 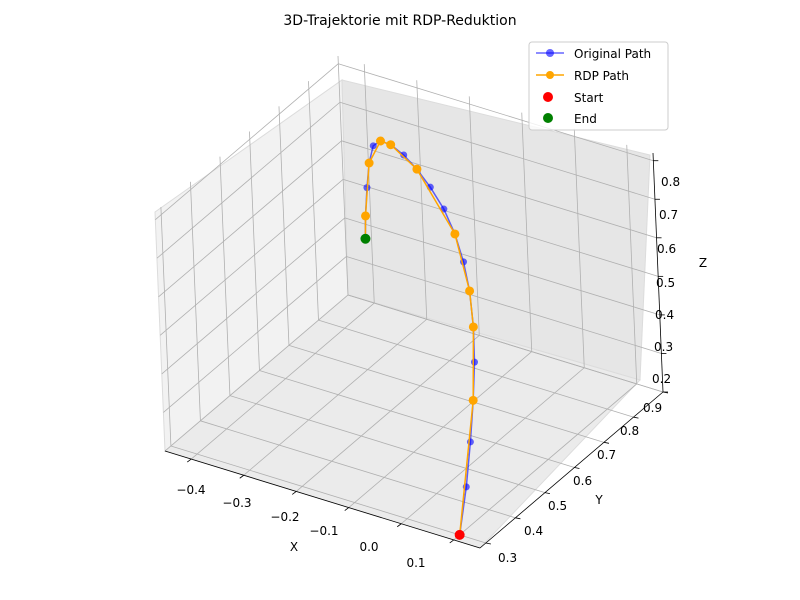 I want to click on y-tick-label: 0.4, so click(x=533, y=531).